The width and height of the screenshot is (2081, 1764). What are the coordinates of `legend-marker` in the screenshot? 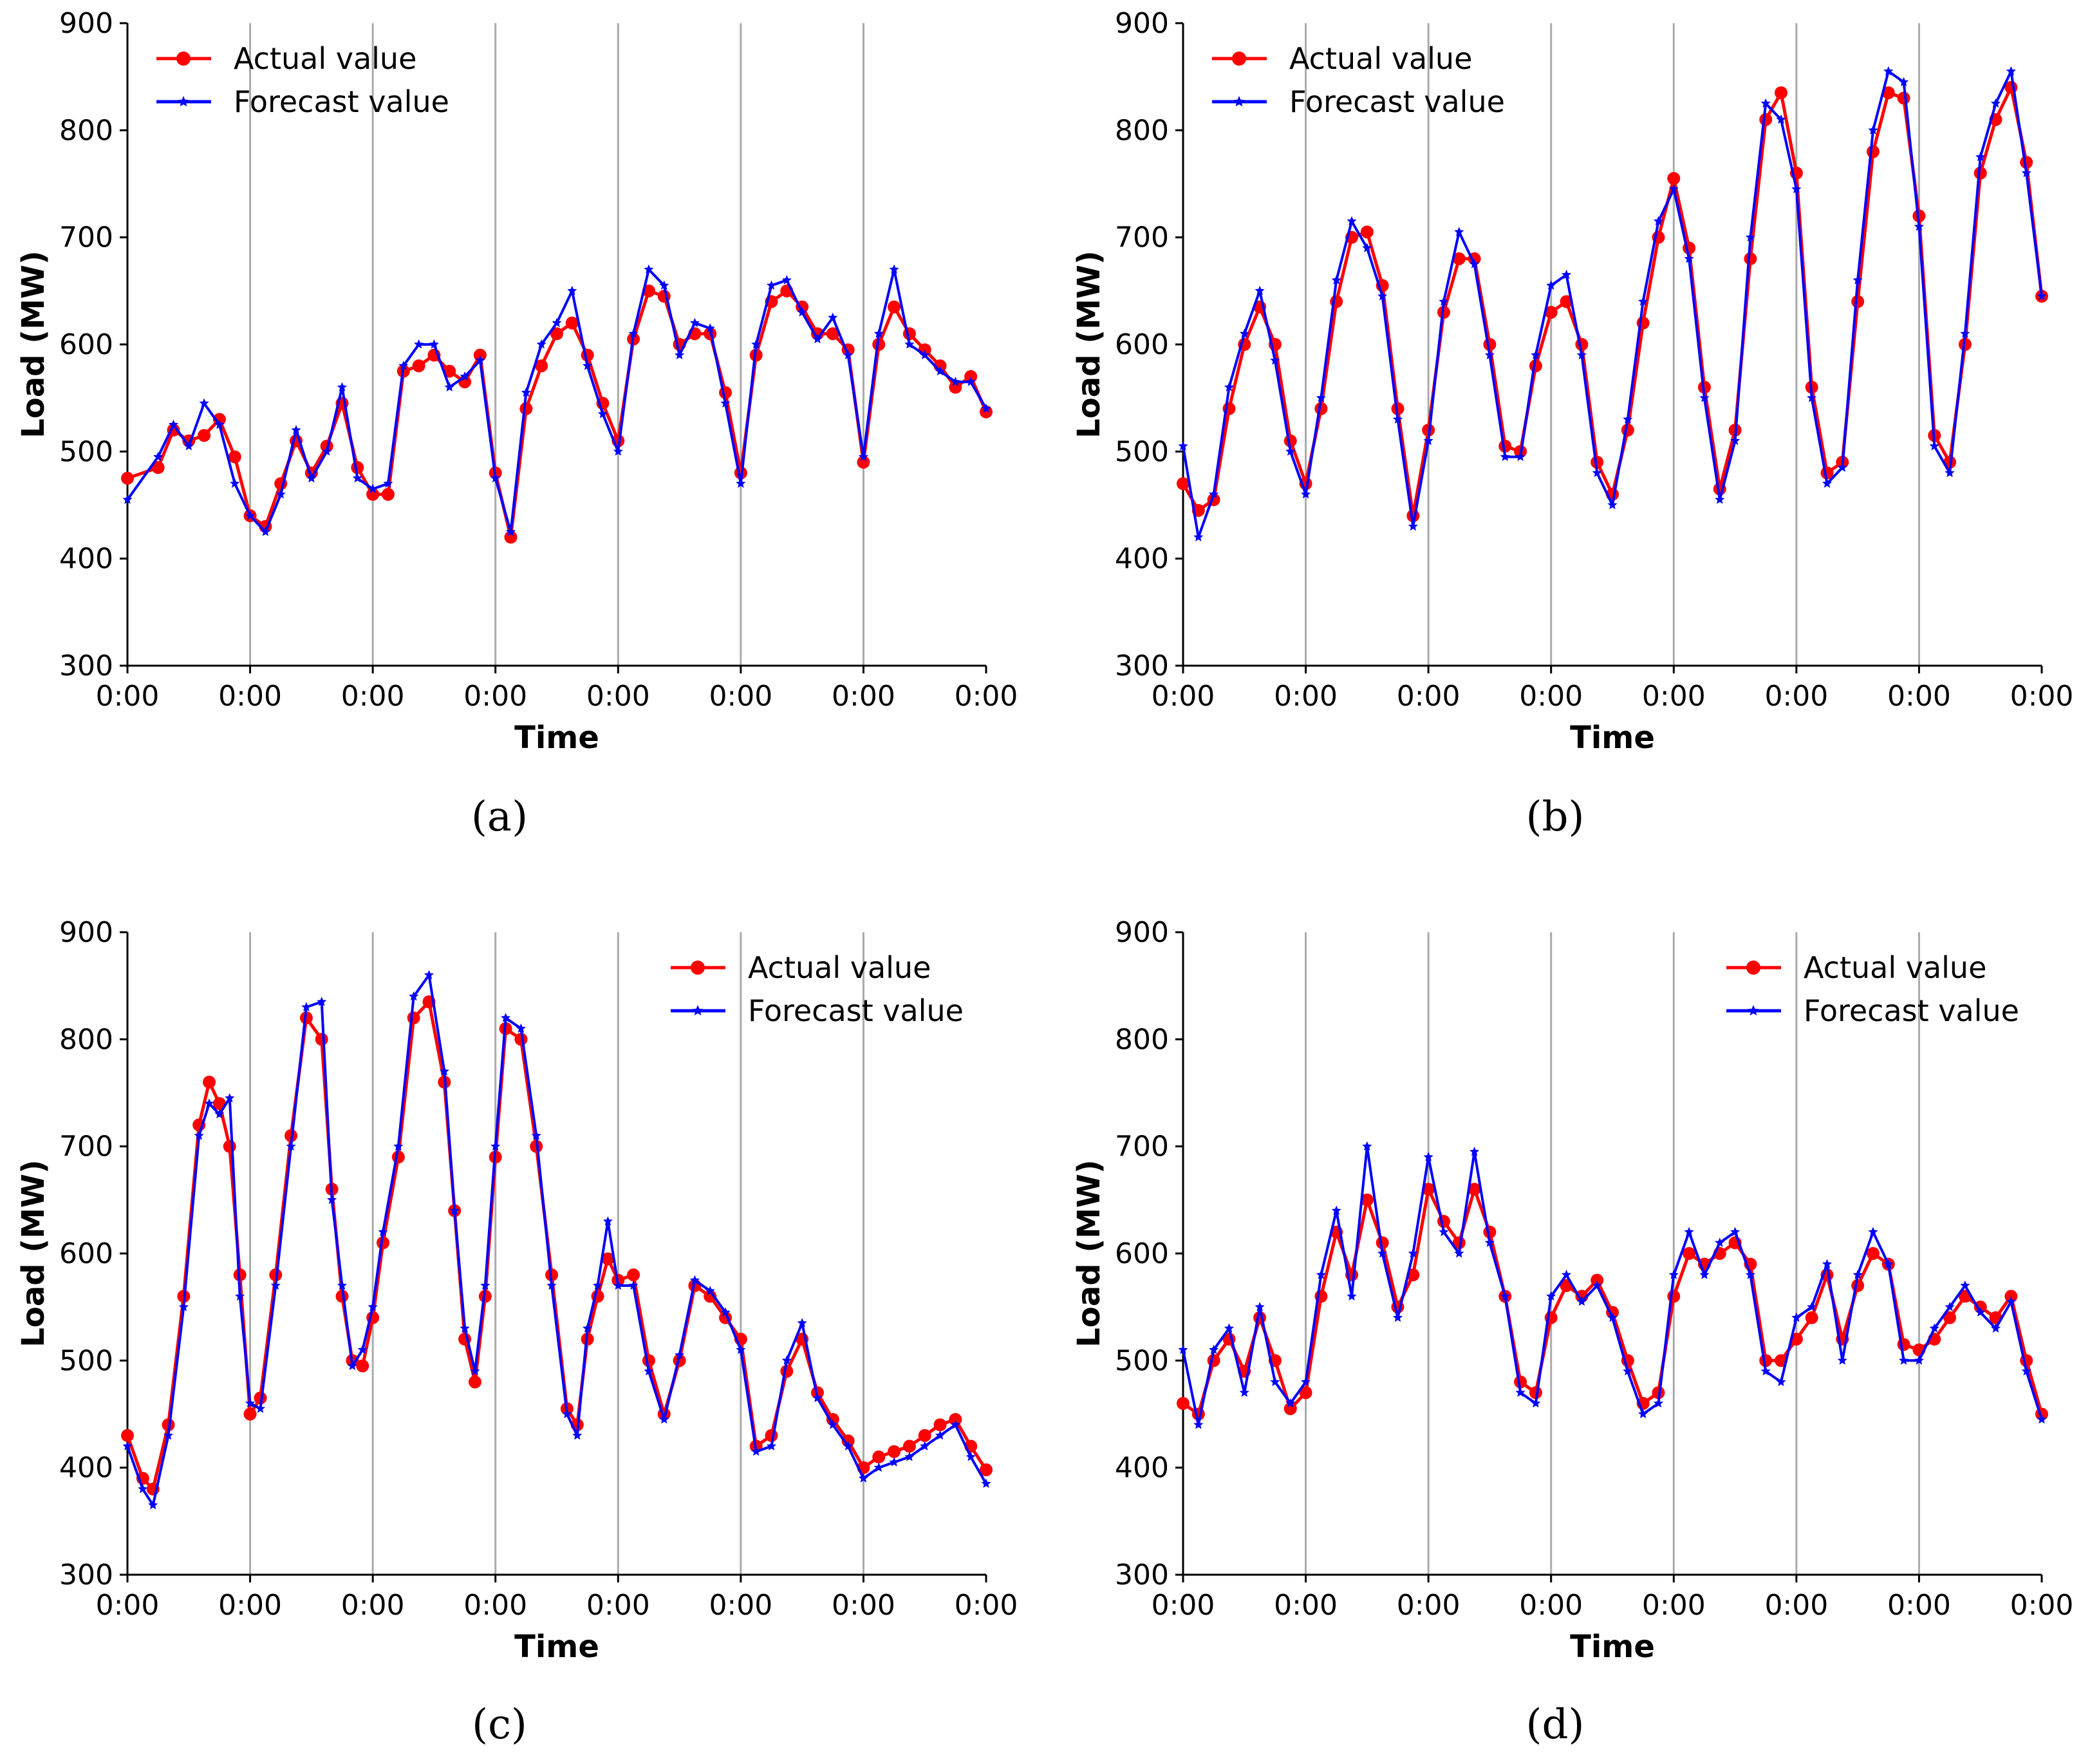 It's located at (1753, 1011).